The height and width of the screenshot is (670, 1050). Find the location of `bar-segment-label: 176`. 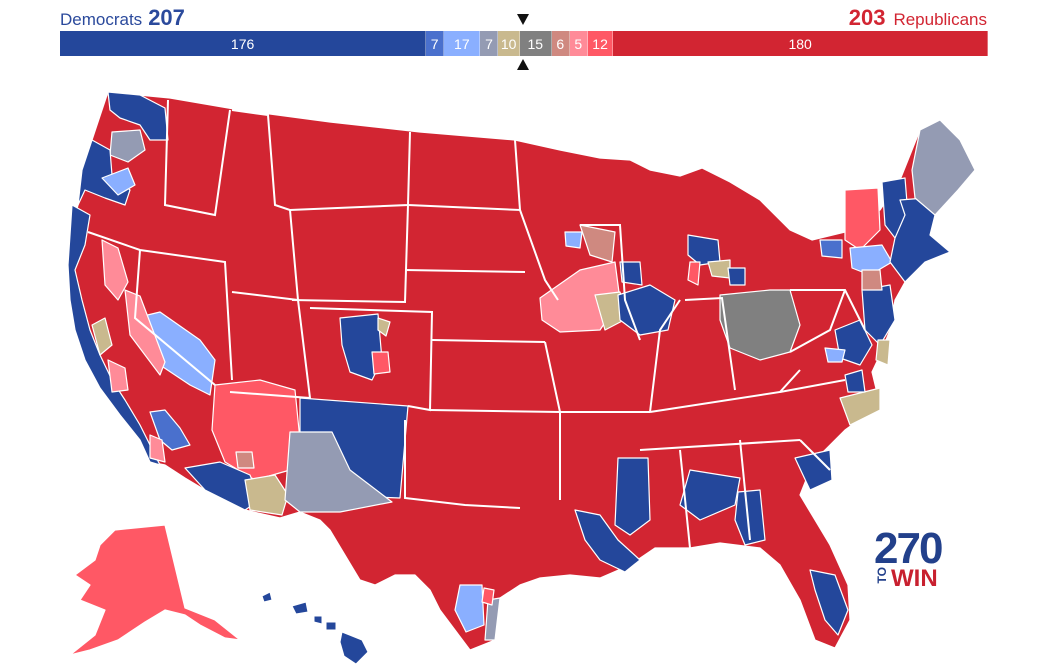

bar-segment-label: 176 is located at coordinates (242, 43).